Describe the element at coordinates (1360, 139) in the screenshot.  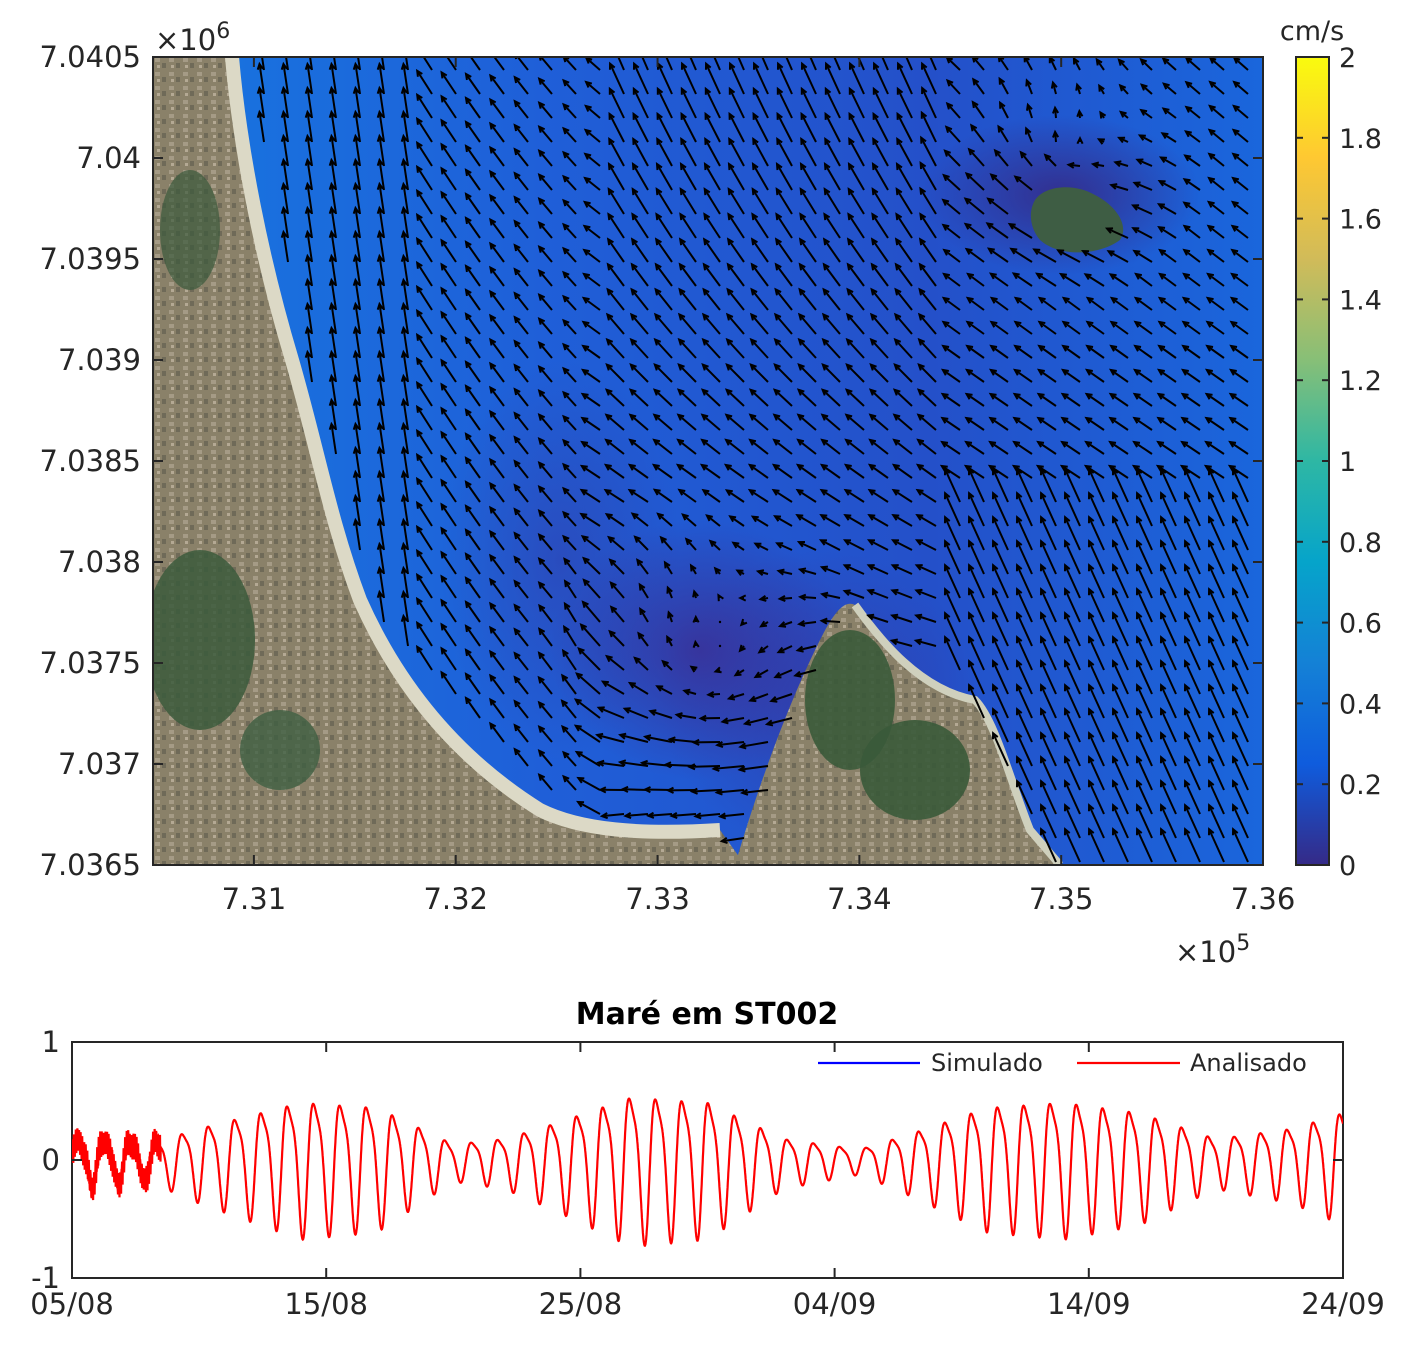
I see `colorbar-tick-label: 1.8` at that location.